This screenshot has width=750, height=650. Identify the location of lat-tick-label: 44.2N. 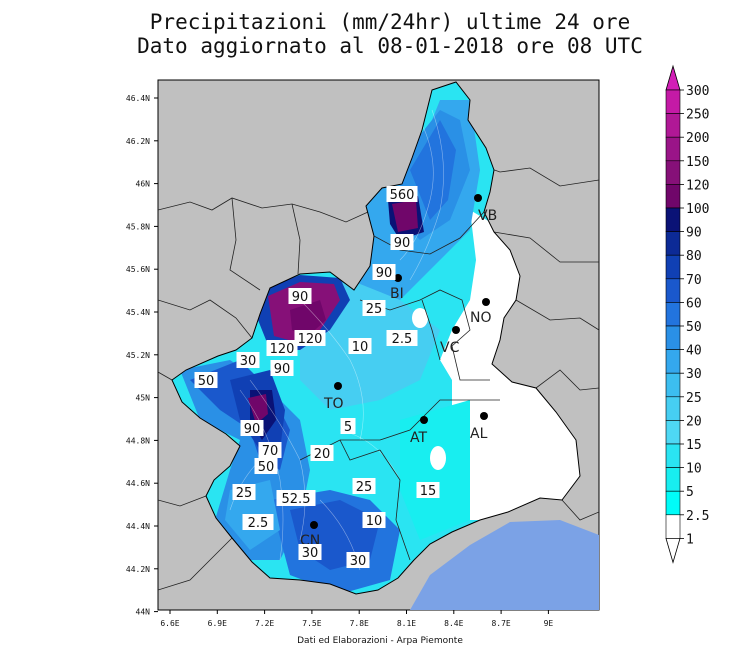
(138, 569).